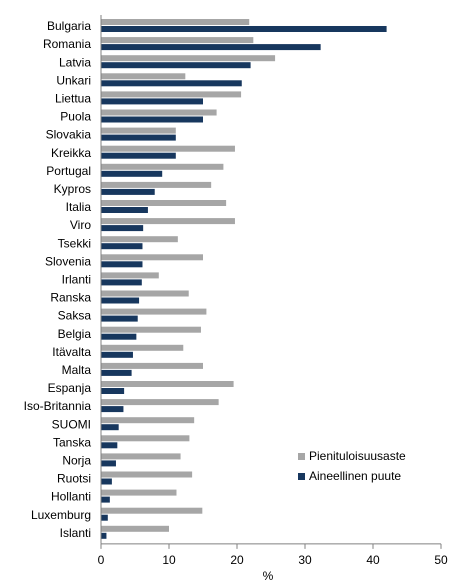 This screenshot has height=586, width=464. What do you see at coordinates (75, 316) in the screenshot?
I see `category-label: Saksa` at bounding box center [75, 316].